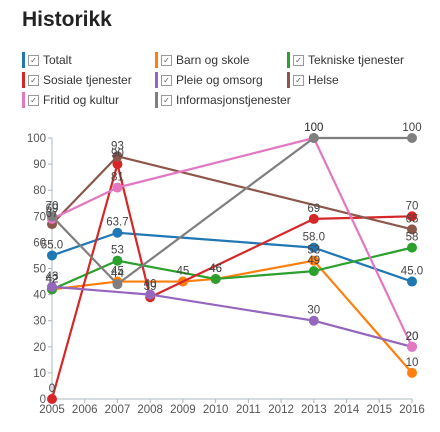 Image resolution: width=440 pixels, height=432 pixels. I want to click on x-tick-label: 2014, so click(347, 410).